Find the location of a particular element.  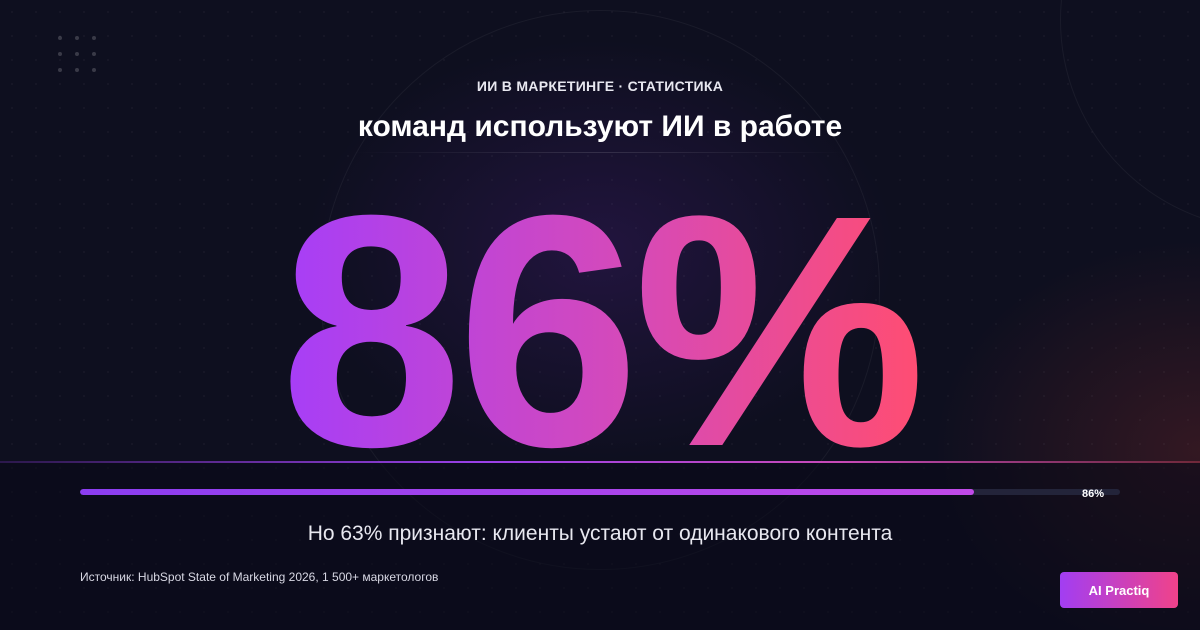

progress-bar is located at coordinates (600, 492).